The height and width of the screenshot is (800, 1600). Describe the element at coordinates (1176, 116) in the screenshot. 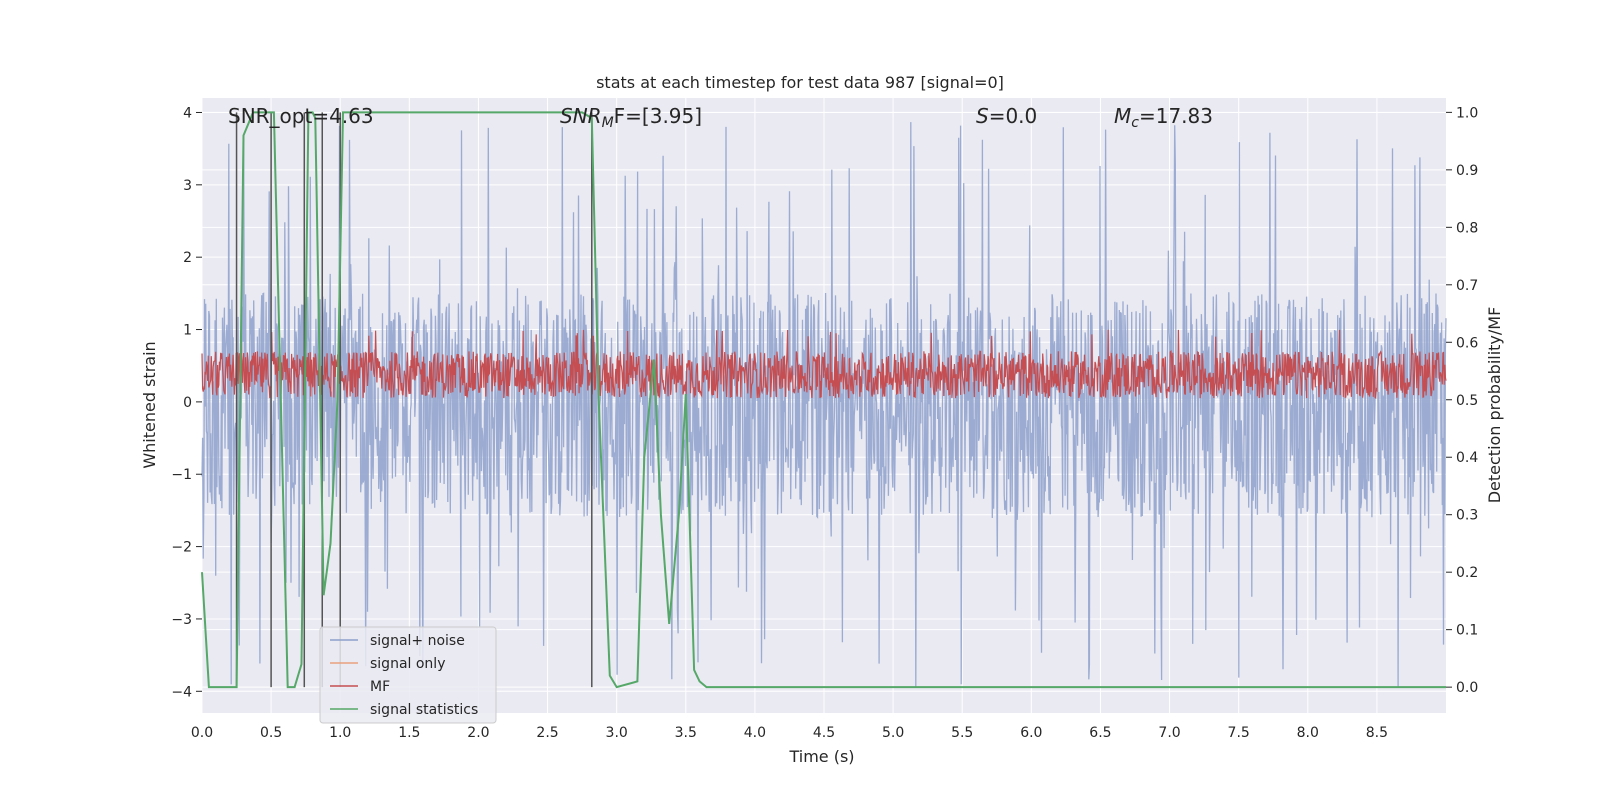

I see `annotation-mc-suffix: =17.83` at that location.